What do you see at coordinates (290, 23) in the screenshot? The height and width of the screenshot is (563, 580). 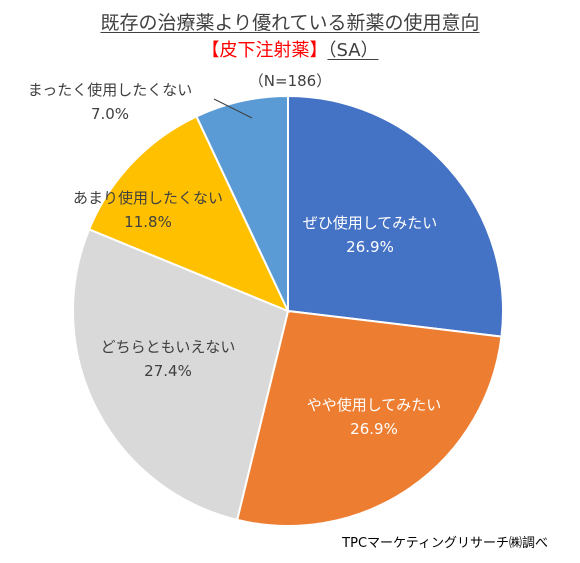 I see `chart-title: 既存の治療薬より優れている新薬の使用意向` at bounding box center [290, 23].